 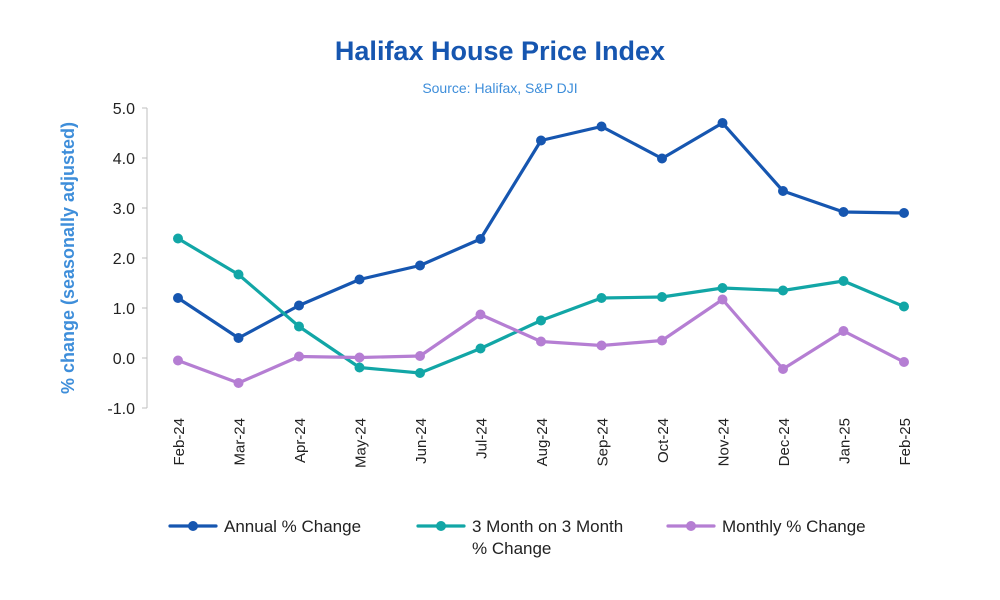 What do you see at coordinates (603, 442) in the screenshot?
I see `x-tick-label: Sep-24` at bounding box center [603, 442].